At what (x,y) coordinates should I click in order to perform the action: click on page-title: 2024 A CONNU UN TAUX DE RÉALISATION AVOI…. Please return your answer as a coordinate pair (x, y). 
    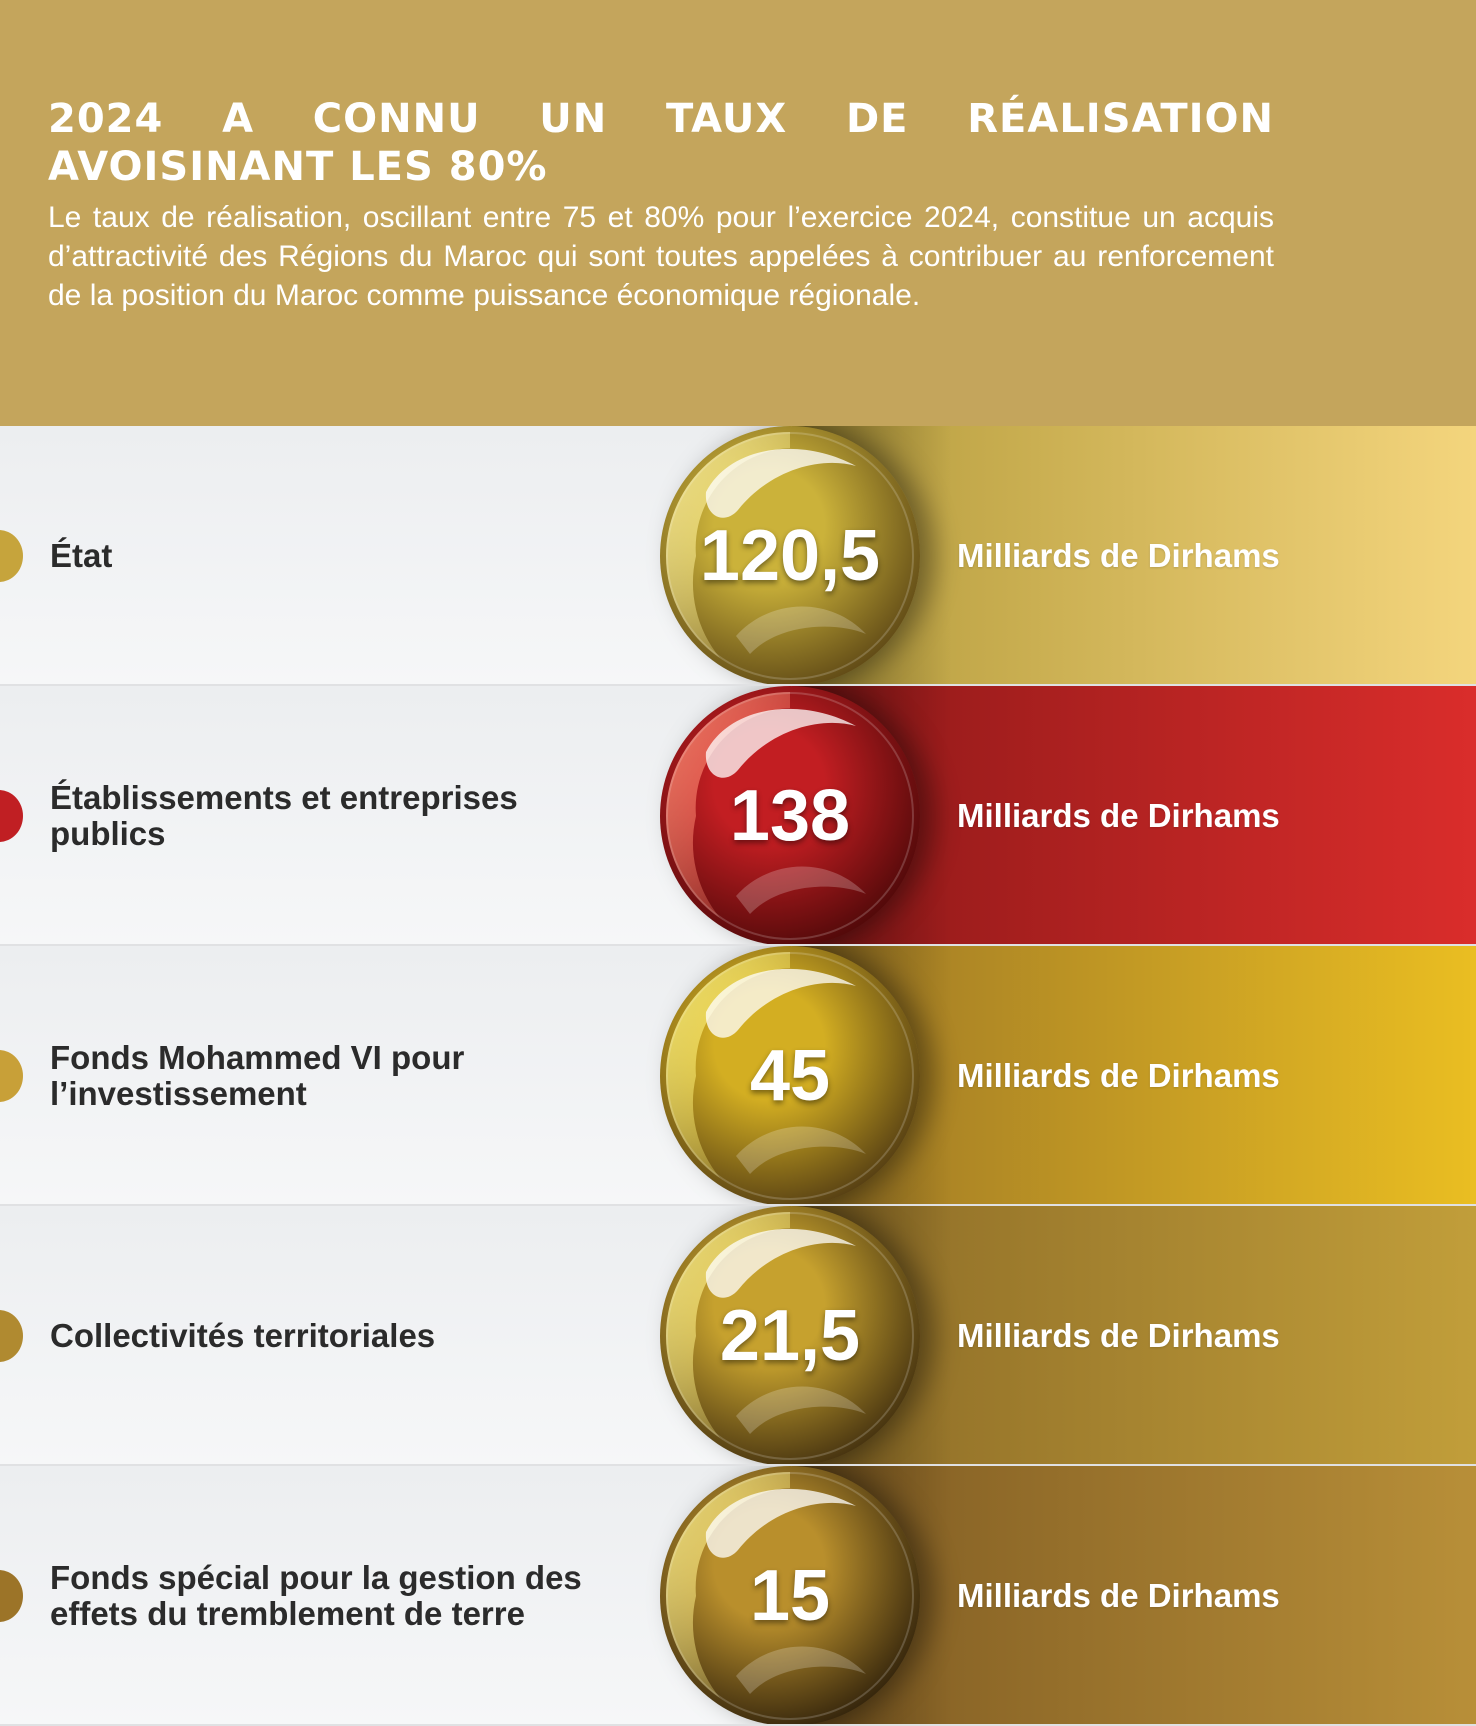
    Looking at the image, I should click on (661, 143).